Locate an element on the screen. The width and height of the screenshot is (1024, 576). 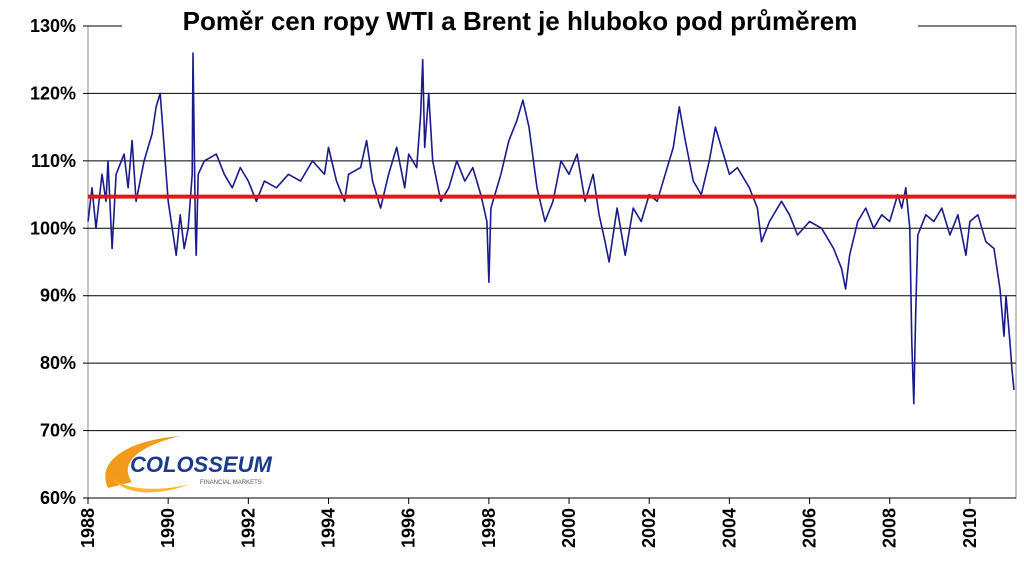
x-tick-label: 2006 is located at coordinates (810, 528).